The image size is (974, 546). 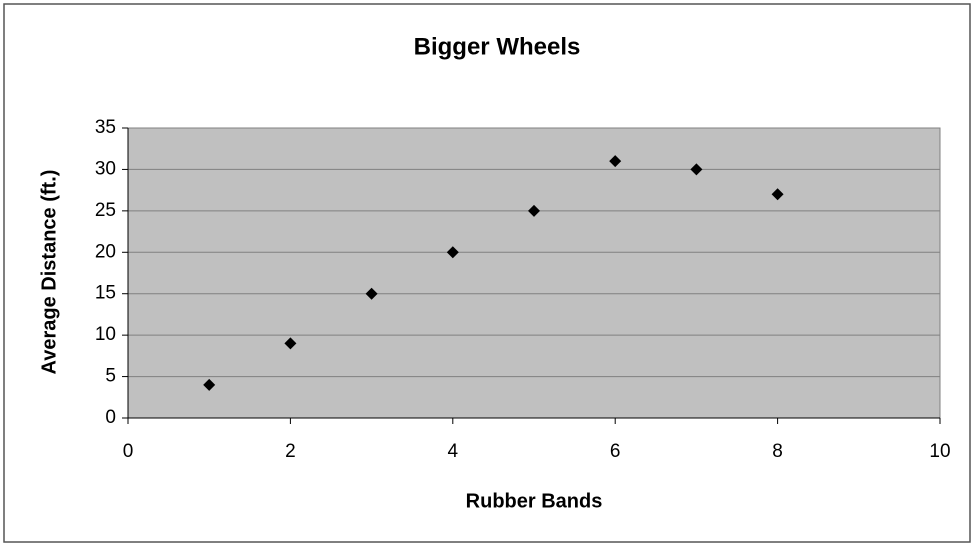 What do you see at coordinates (105, 127) in the screenshot?
I see `y-tick-label: 35` at bounding box center [105, 127].